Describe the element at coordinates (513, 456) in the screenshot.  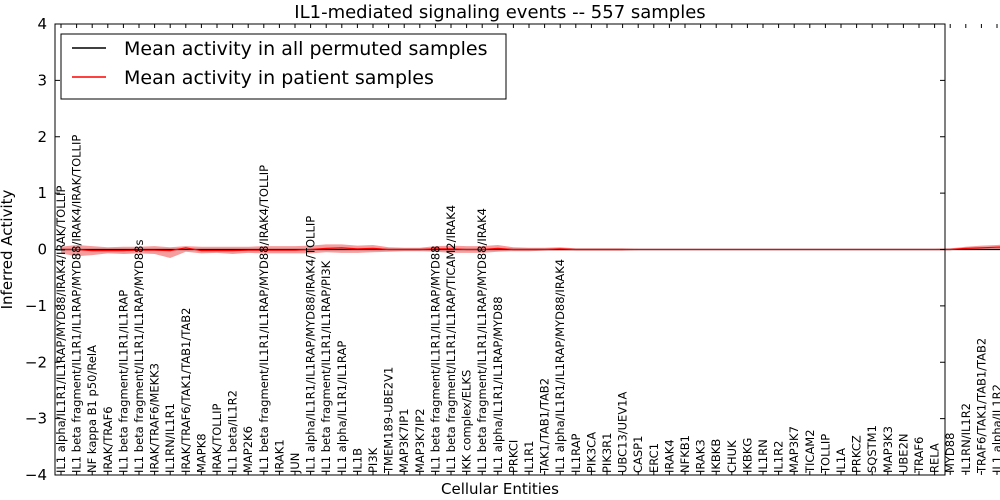
I see `x-category-label: PRKCI` at that location.